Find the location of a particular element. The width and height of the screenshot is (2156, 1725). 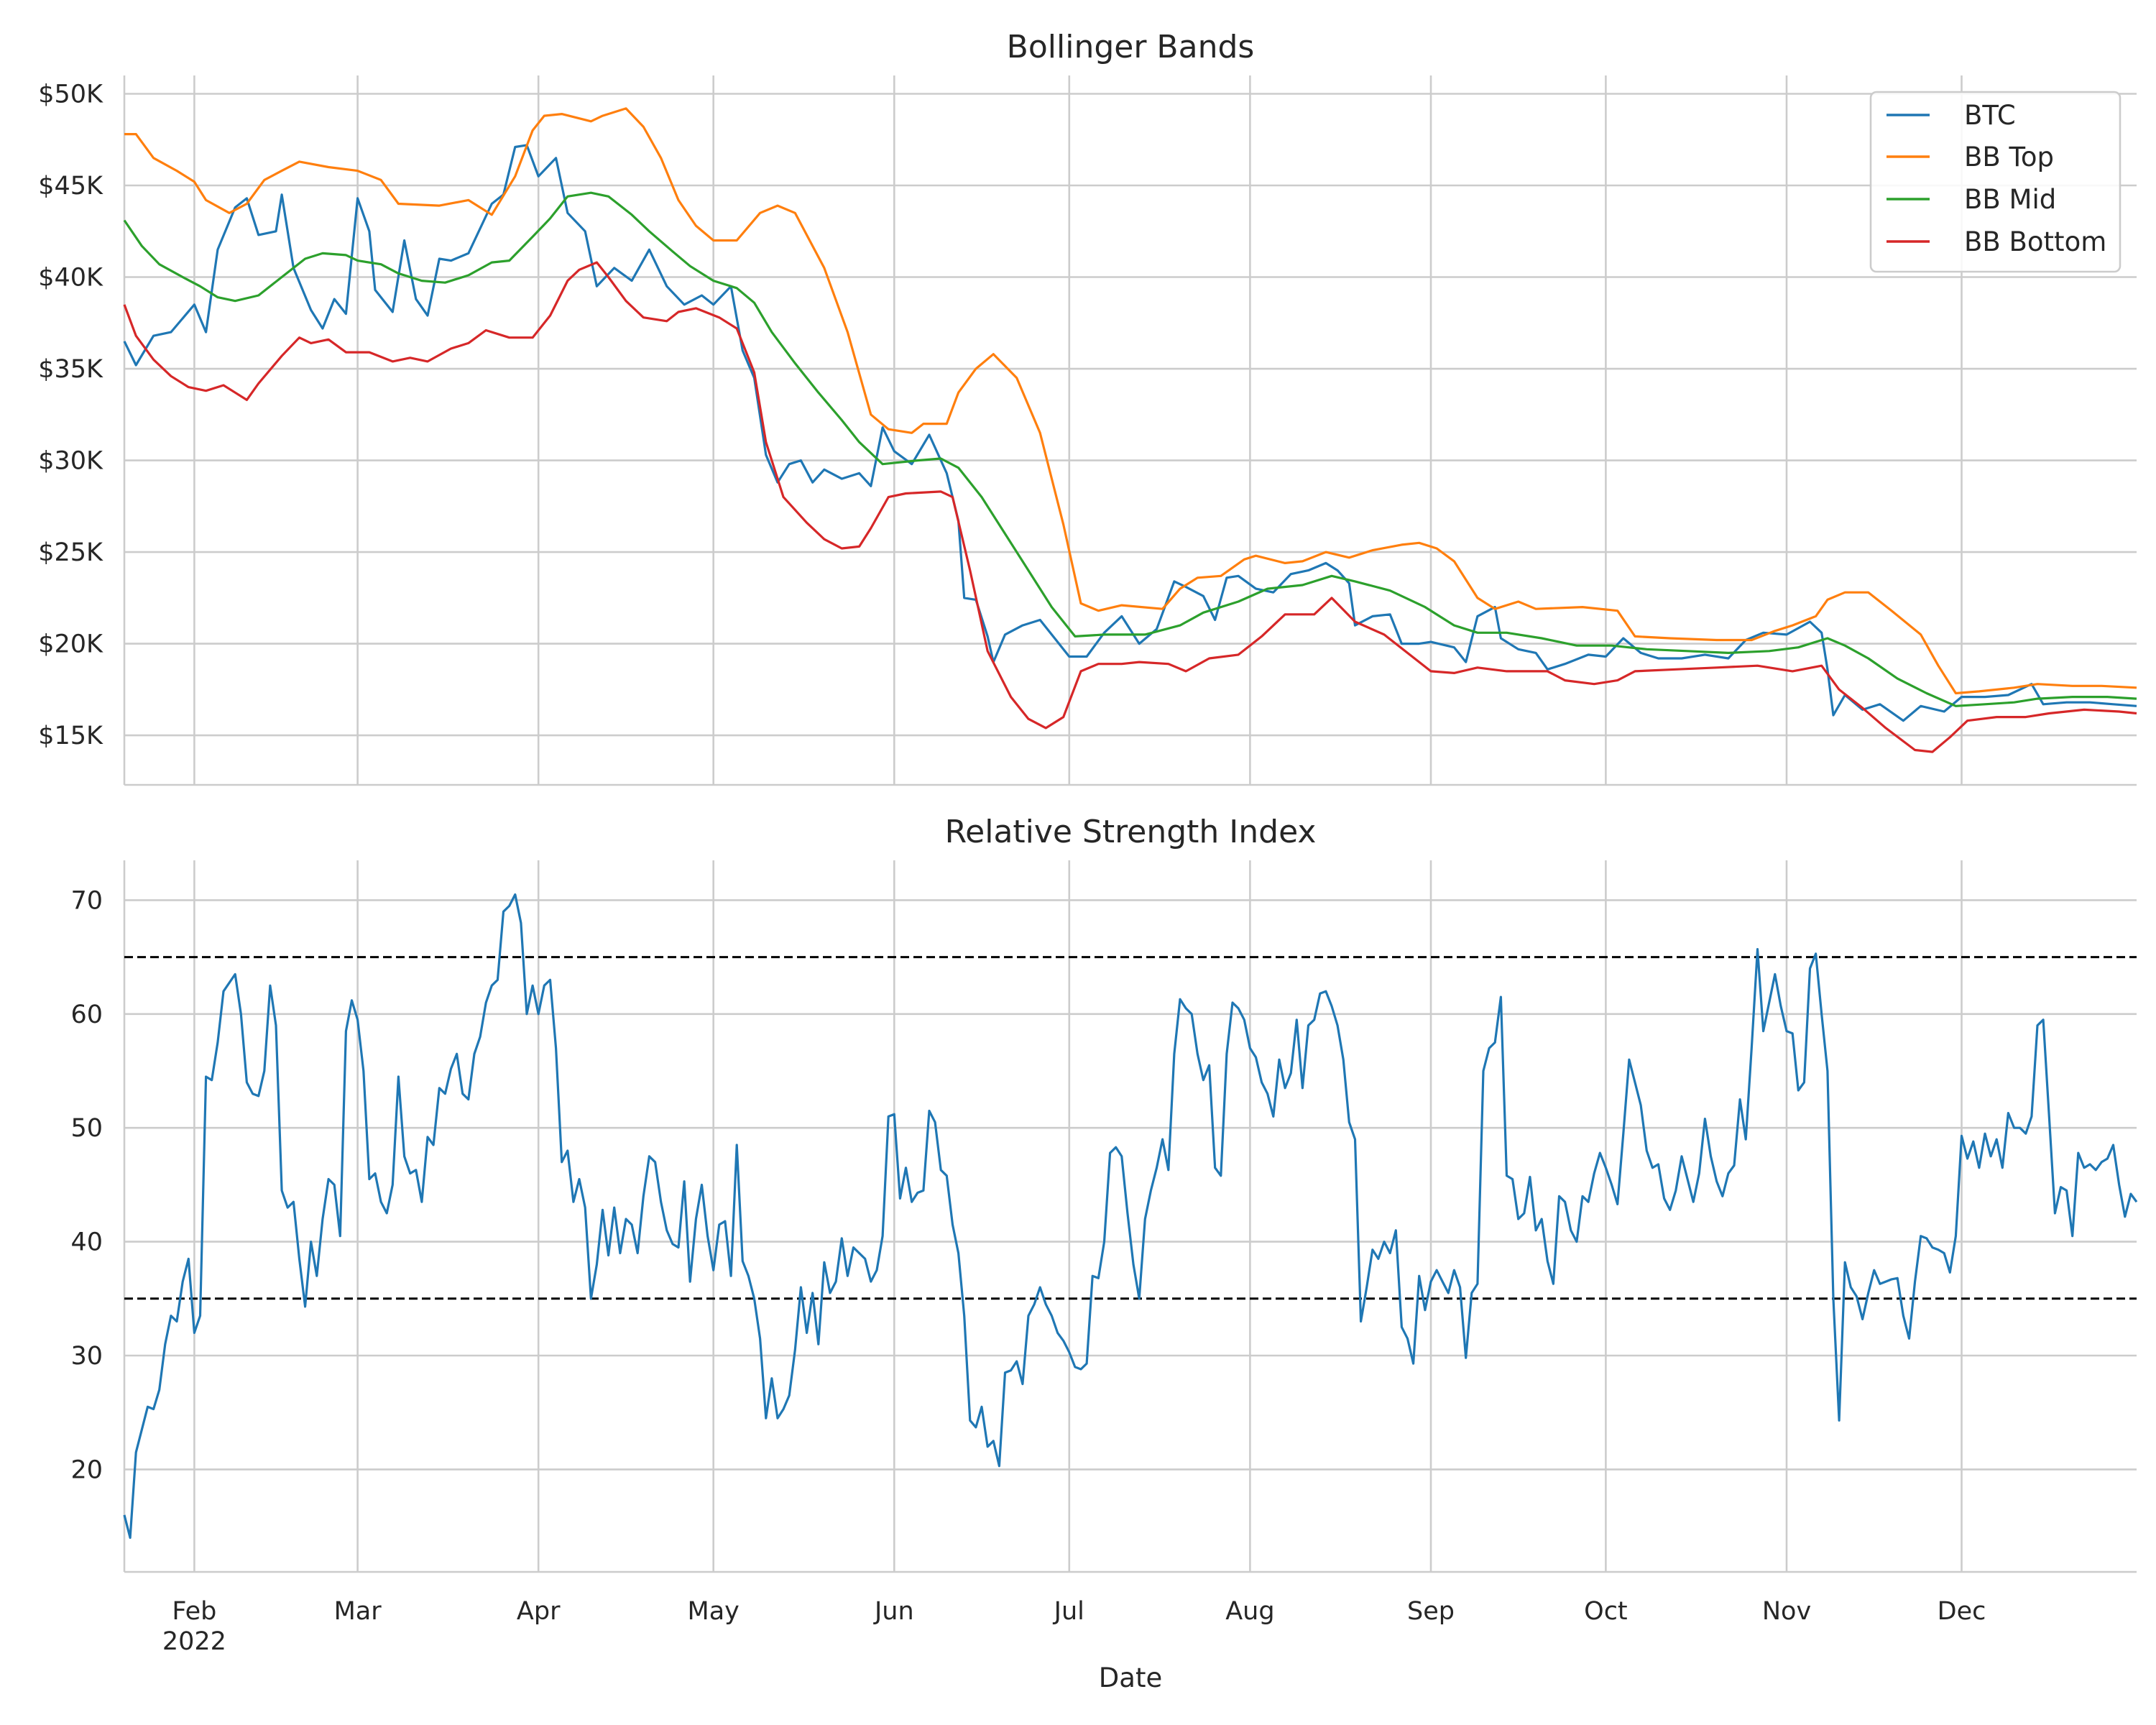

rsi-y-tick-20: 20 is located at coordinates (86, 1469).